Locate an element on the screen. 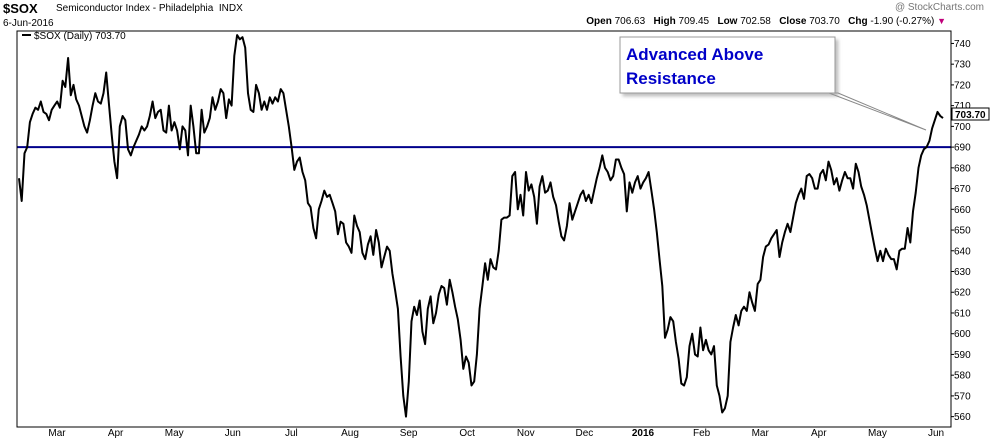 The image size is (990, 438). y-tick-label: 730 is located at coordinates (962, 65).